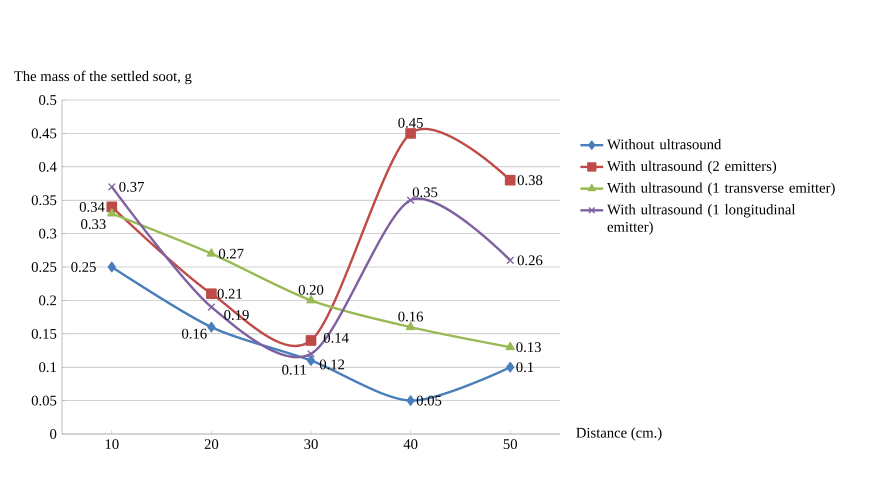 This screenshot has width=875, height=479. What do you see at coordinates (721, 189) in the screenshot?
I see `legend-label: With ultrasound (1 transverse emitter)` at bounding box center [721, 189].